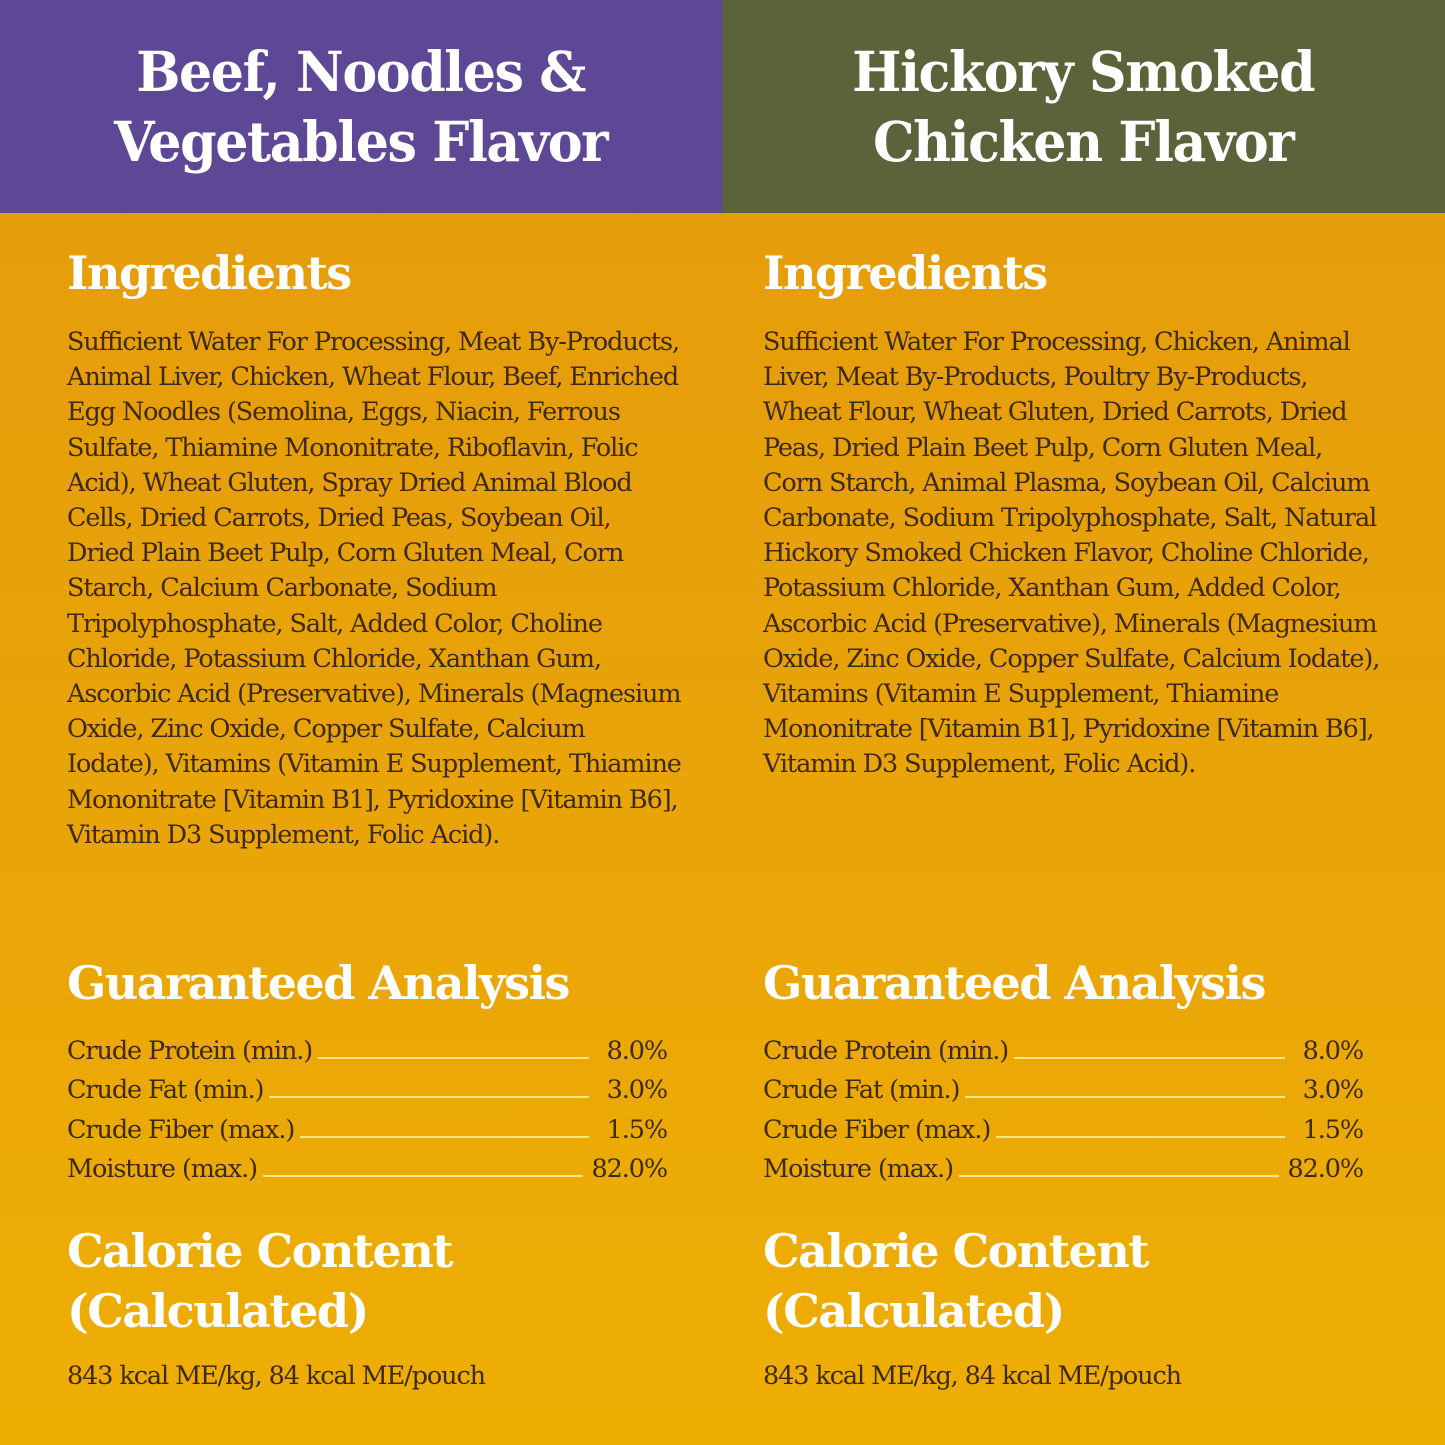 Image resolution: width=1445 pixels, height=1445 pixels. I want to click on flavor-title: Beef, Noodles & Vegetables Flavor, so click(361, 106).